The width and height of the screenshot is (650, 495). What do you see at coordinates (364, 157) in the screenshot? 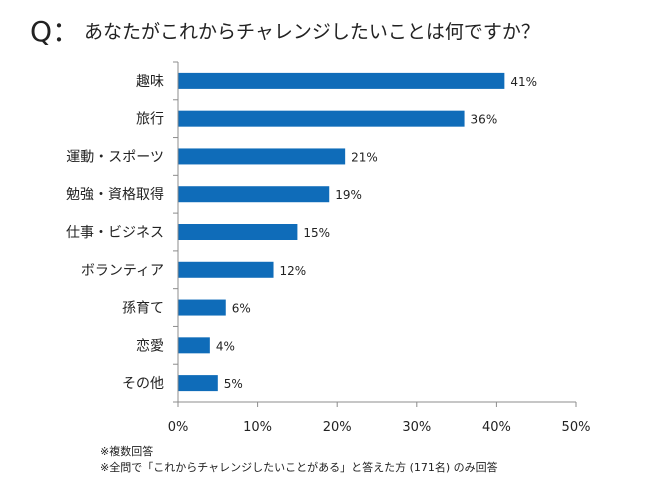
I see `value-label: 21%` at bounding box center [364, 157].